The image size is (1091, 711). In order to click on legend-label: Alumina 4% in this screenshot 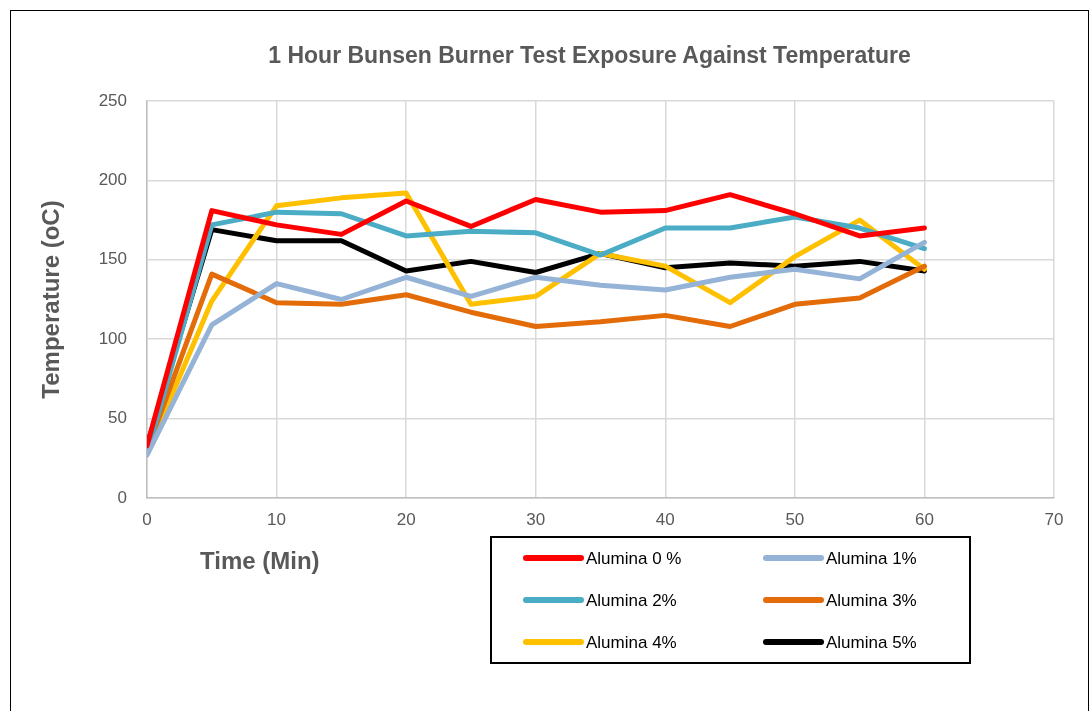, I will do `click(631, 642)`.